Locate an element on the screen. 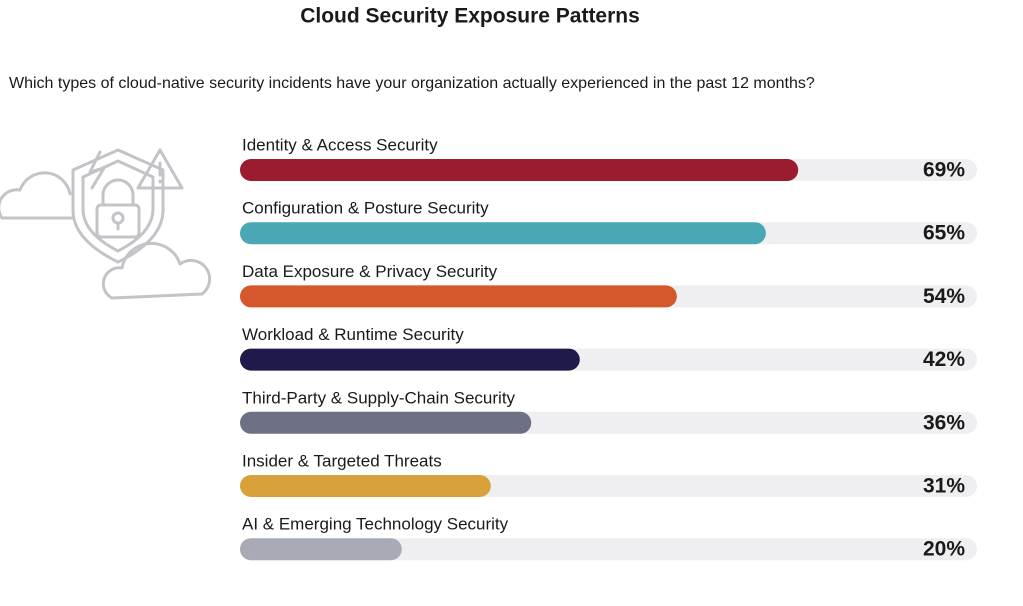  bar-track is located at coordinates (608, 549).